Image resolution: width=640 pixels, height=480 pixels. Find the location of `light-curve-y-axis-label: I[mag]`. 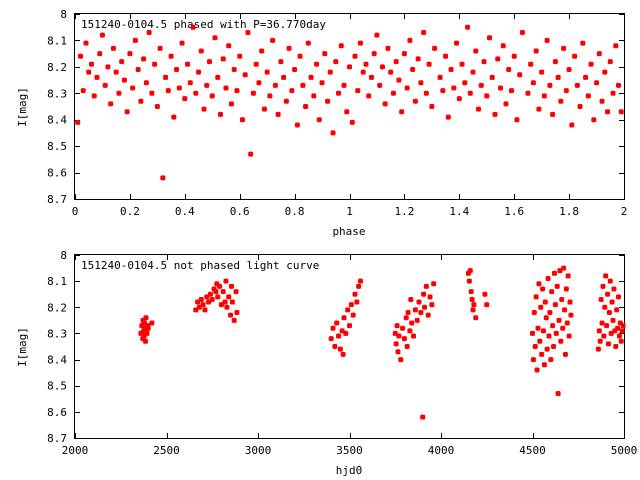

light-curve-y-axis-label: I[mag] is located at coordinates (22, 347).